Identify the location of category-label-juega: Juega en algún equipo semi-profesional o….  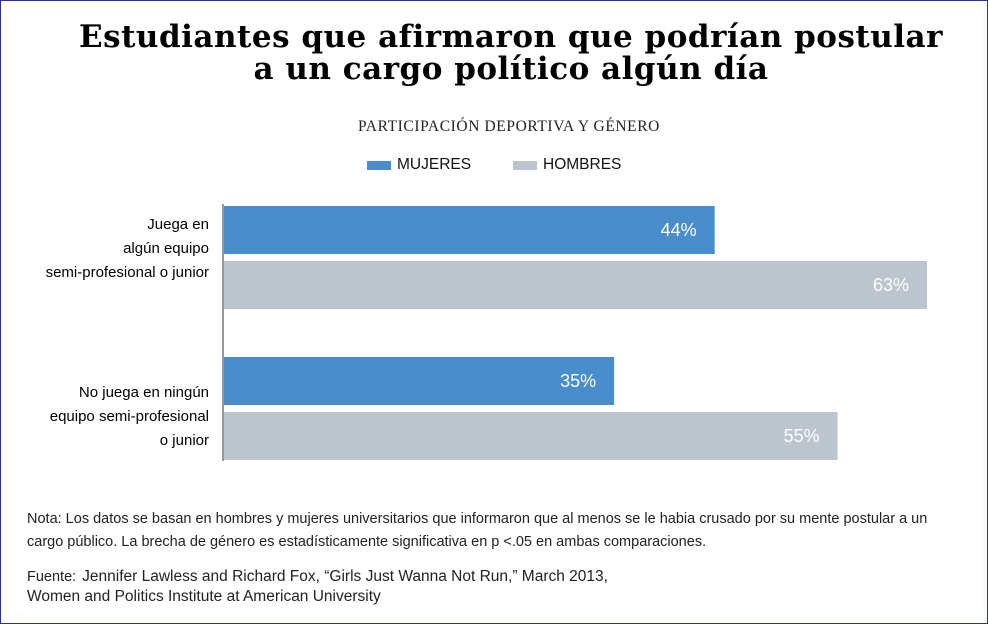
(127, 248).